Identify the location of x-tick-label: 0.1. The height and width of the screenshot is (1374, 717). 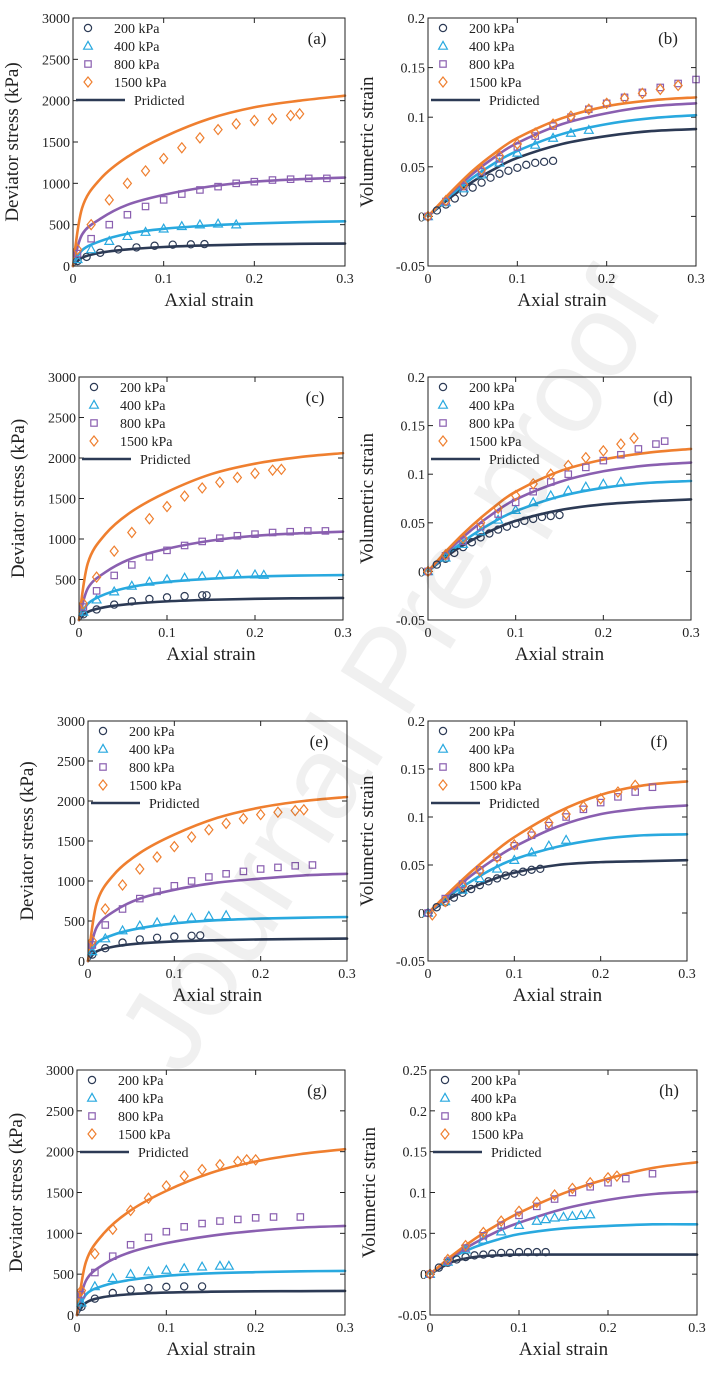
(516, 633).